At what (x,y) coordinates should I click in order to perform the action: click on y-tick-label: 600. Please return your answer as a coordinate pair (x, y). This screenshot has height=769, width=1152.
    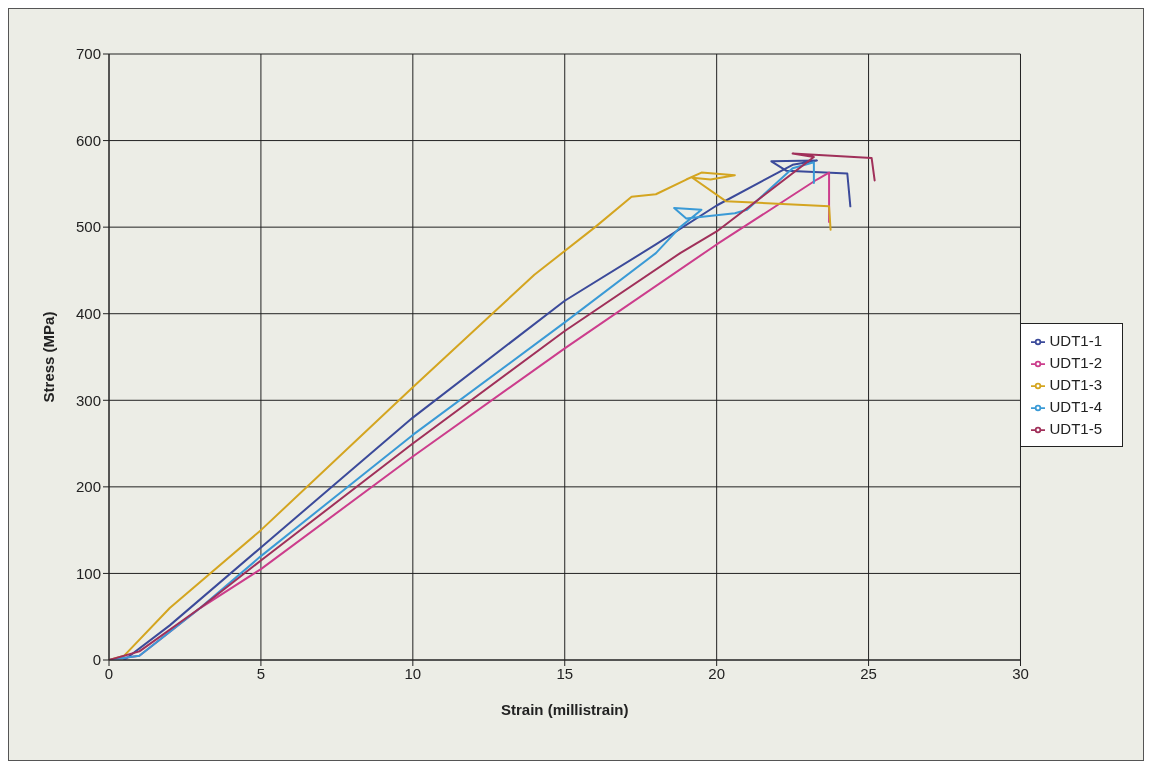
    Looking at the image, I should click on (88, 140).